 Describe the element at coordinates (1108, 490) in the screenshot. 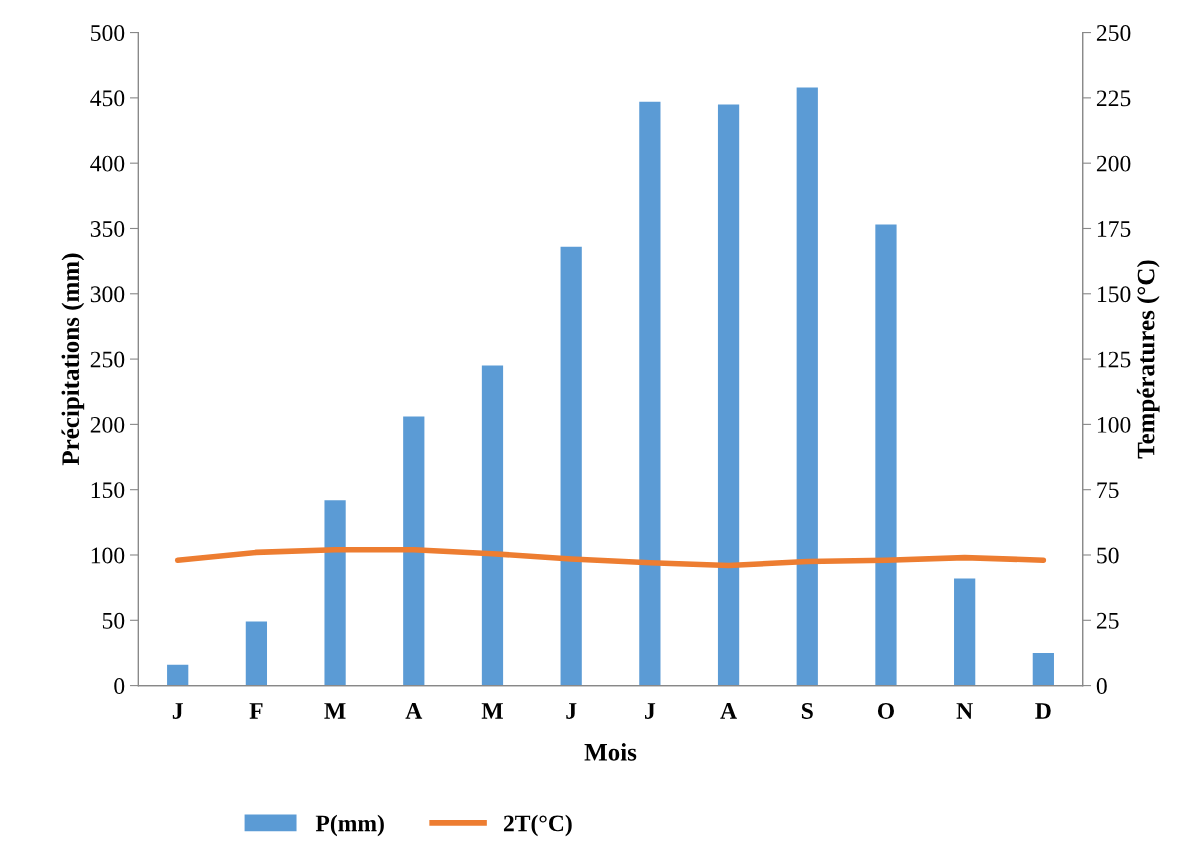

I see `y2-tick-label: 75` at that location.